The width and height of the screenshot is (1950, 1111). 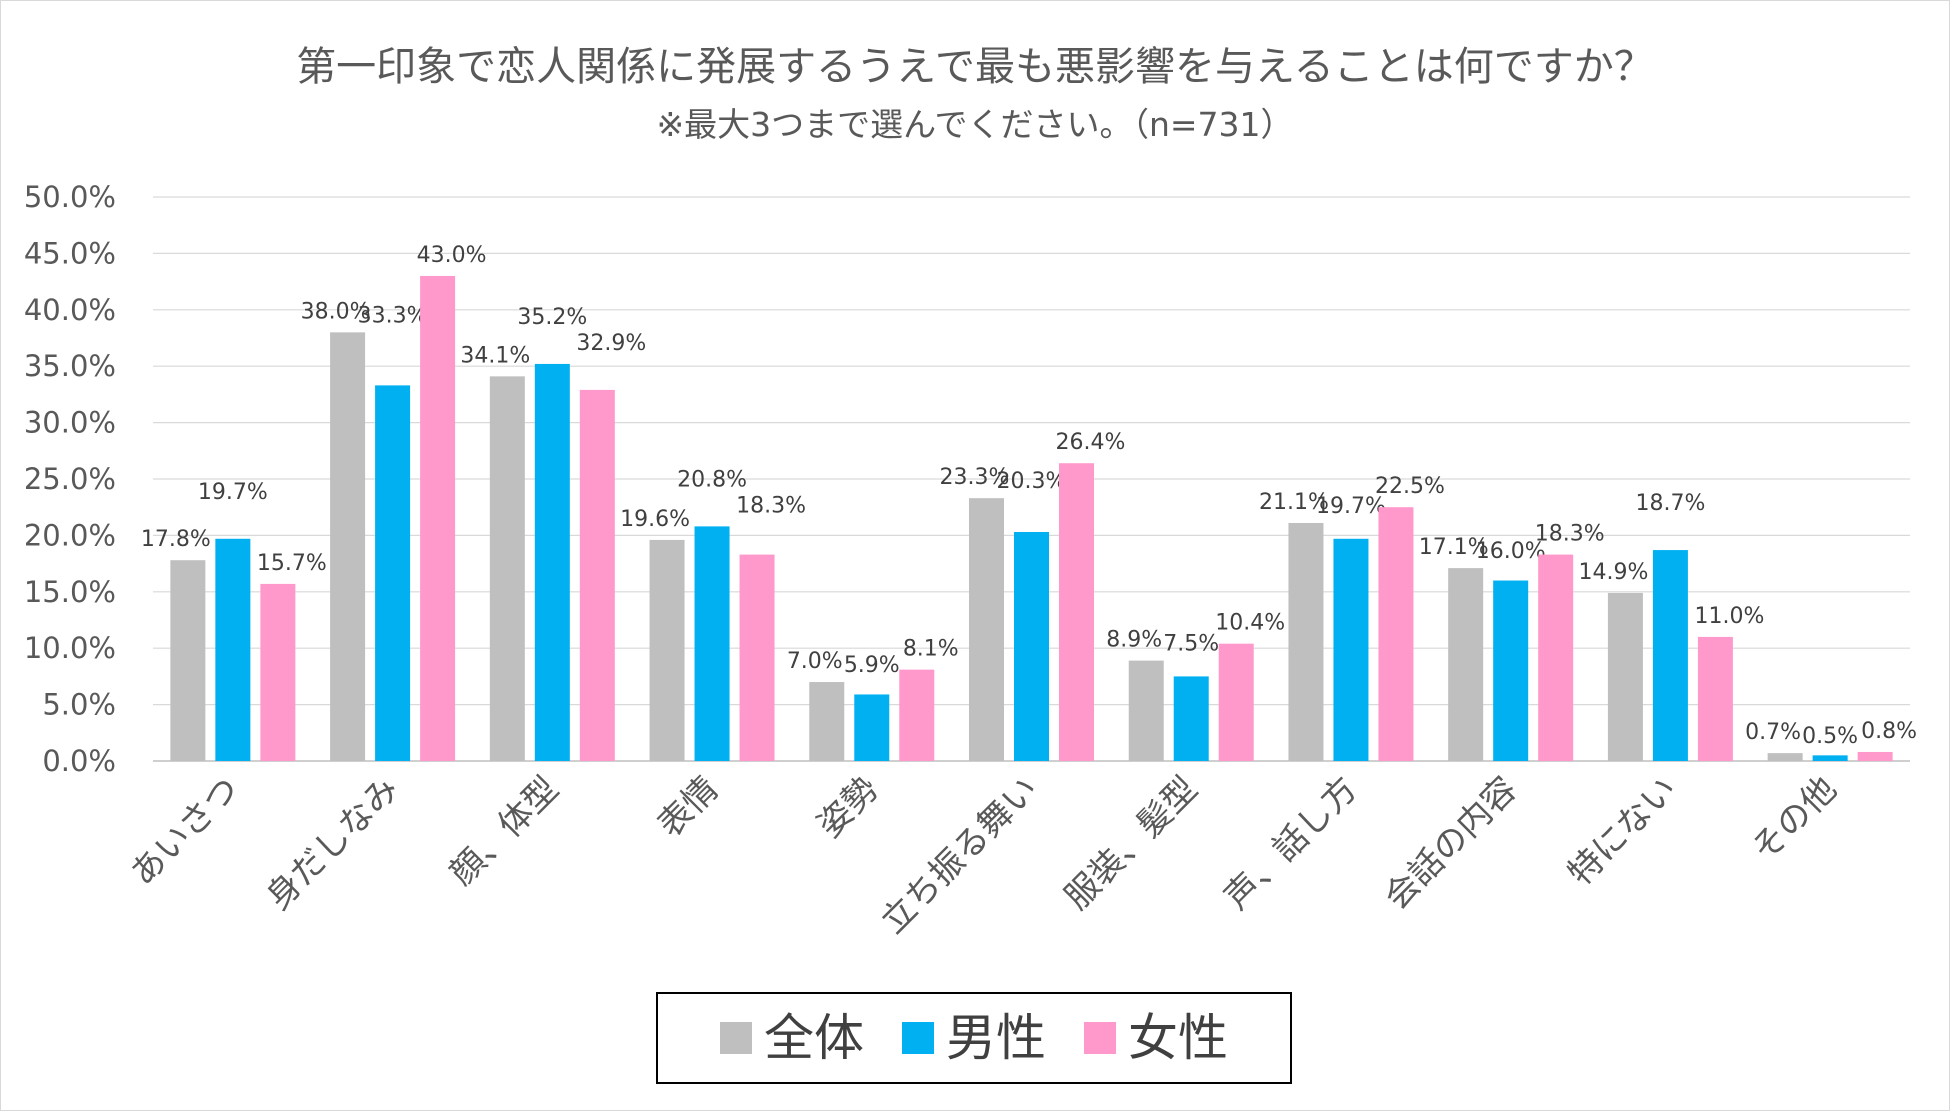 What do you see at coordinates (70, 366) in the screenshot?
I see `y-tick-label: 35.0%` at bounding box center [70, 366].